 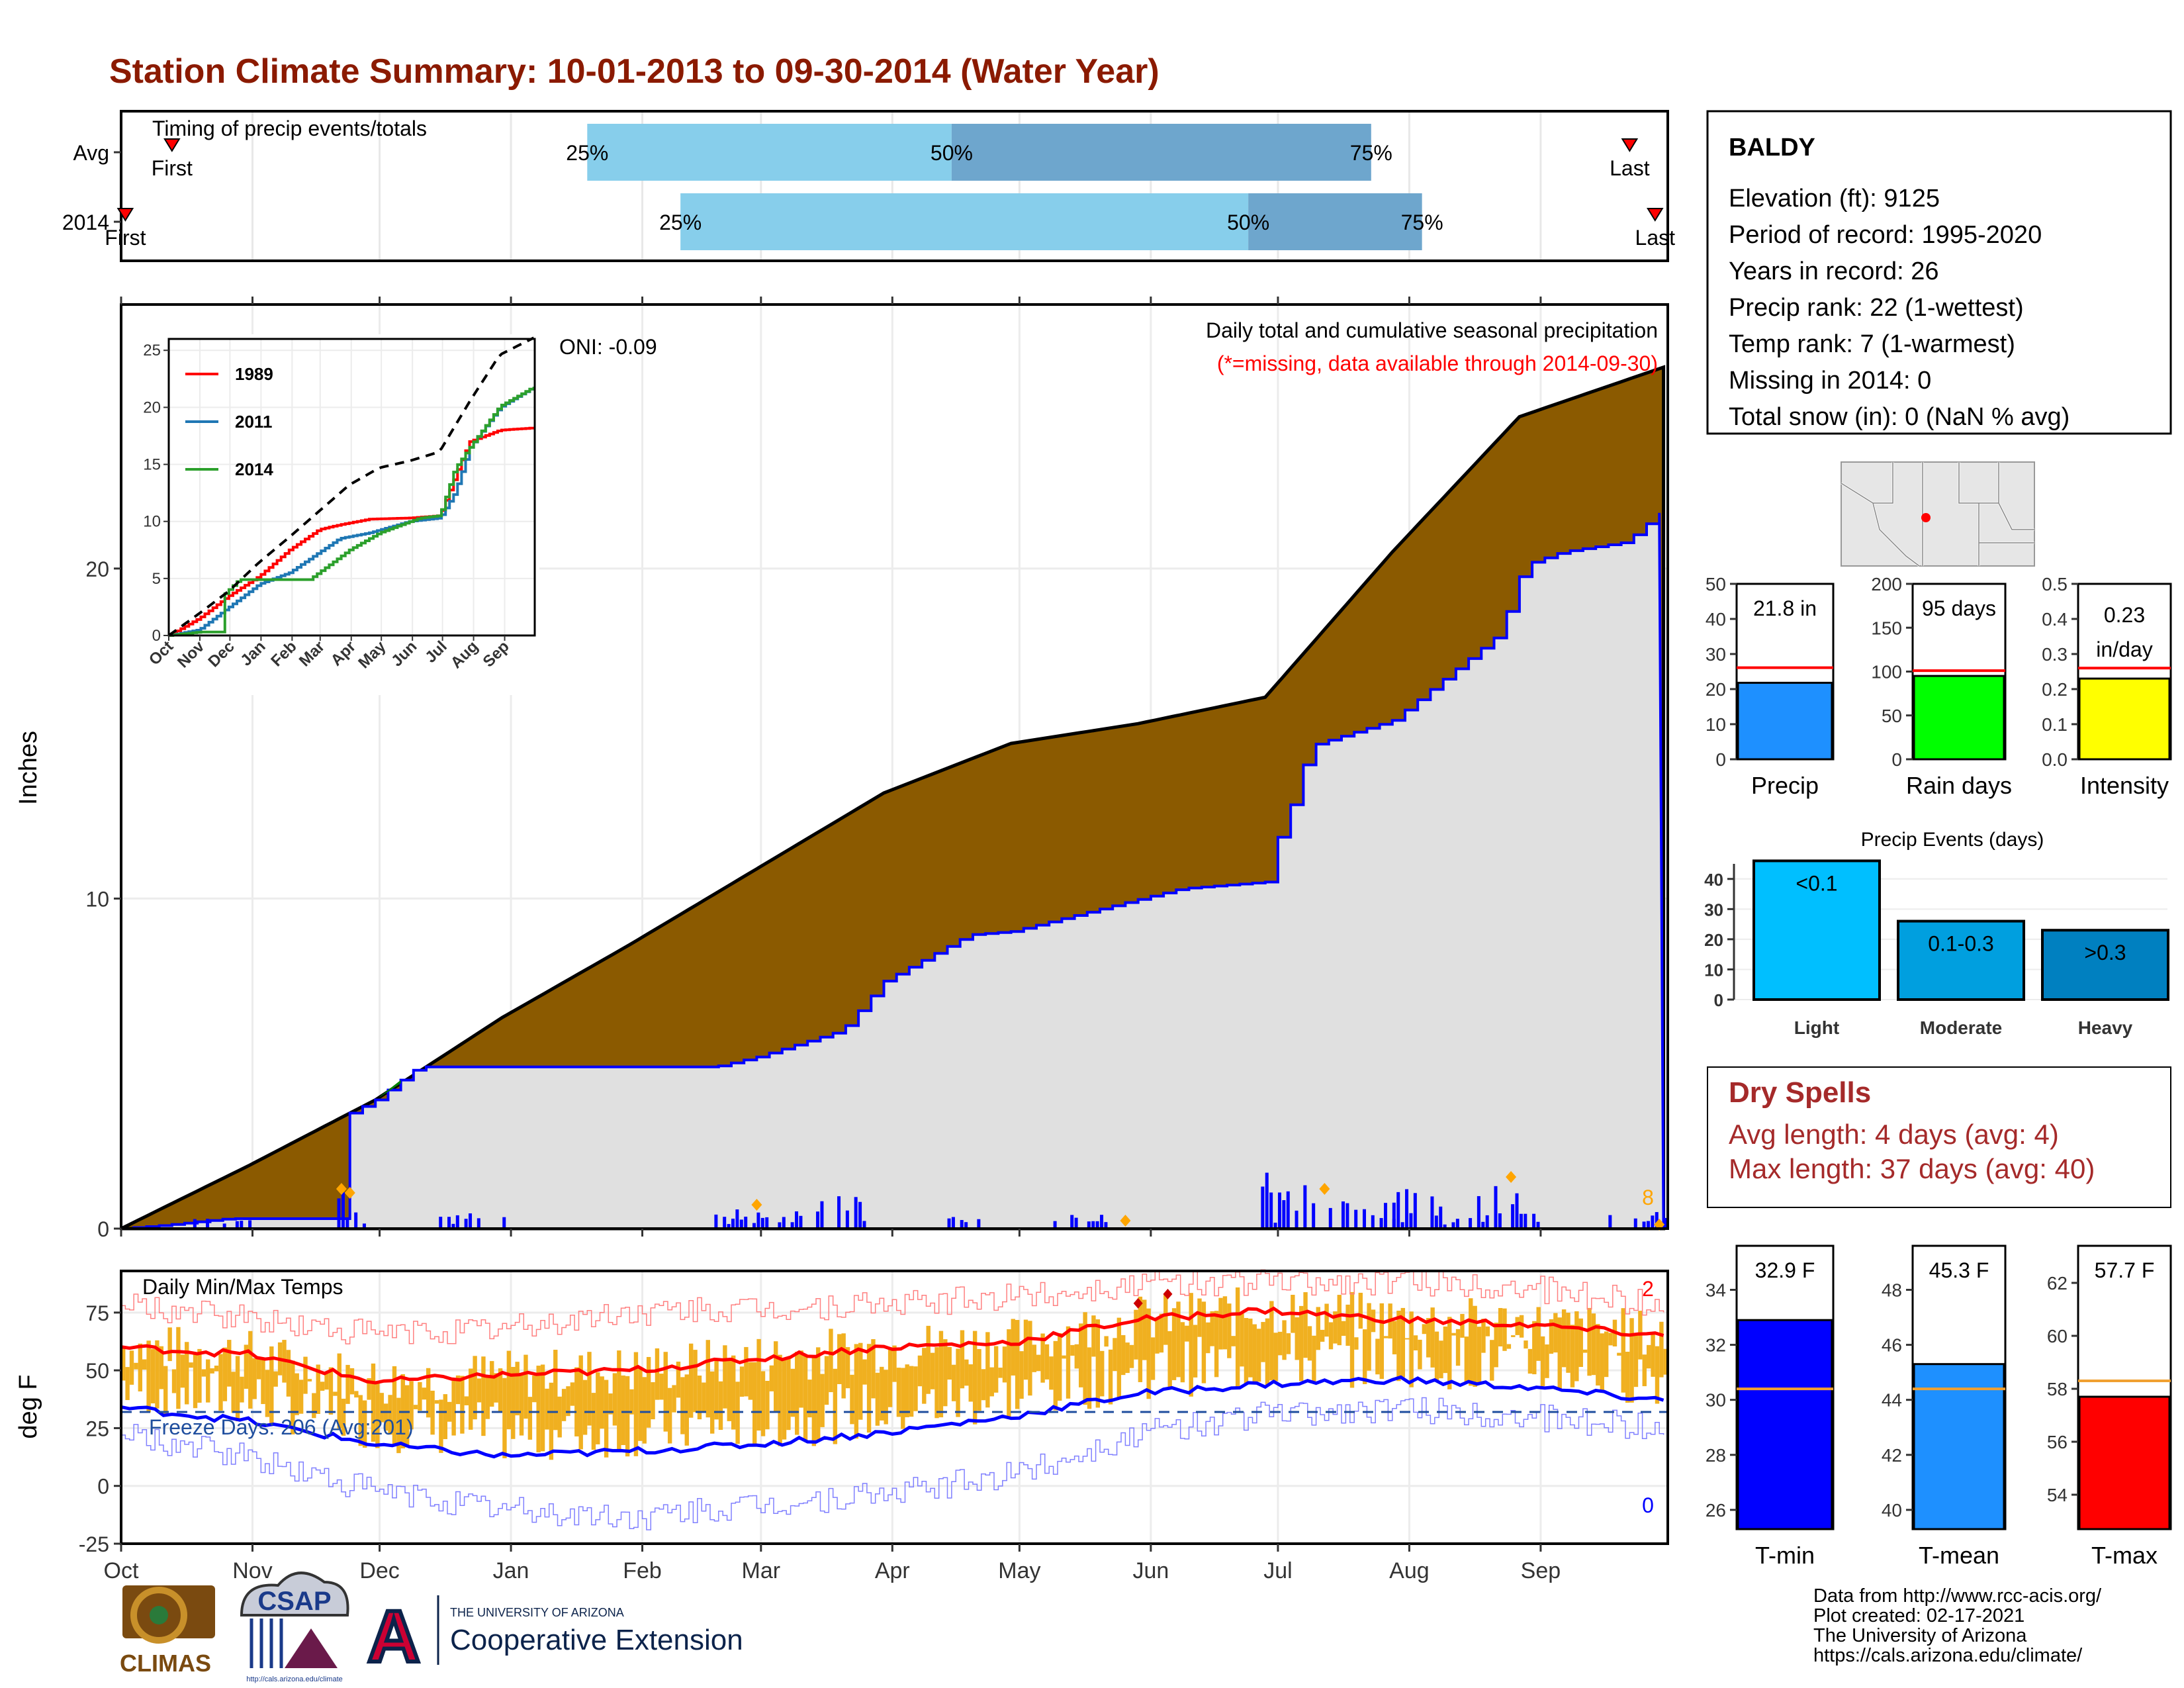 What do you see at coordinates (1912, 1168) in the screenshot?
I see `dry-spells-max: Max length: 37 days (avg: 40)` at bounding box center [1912, 1168].